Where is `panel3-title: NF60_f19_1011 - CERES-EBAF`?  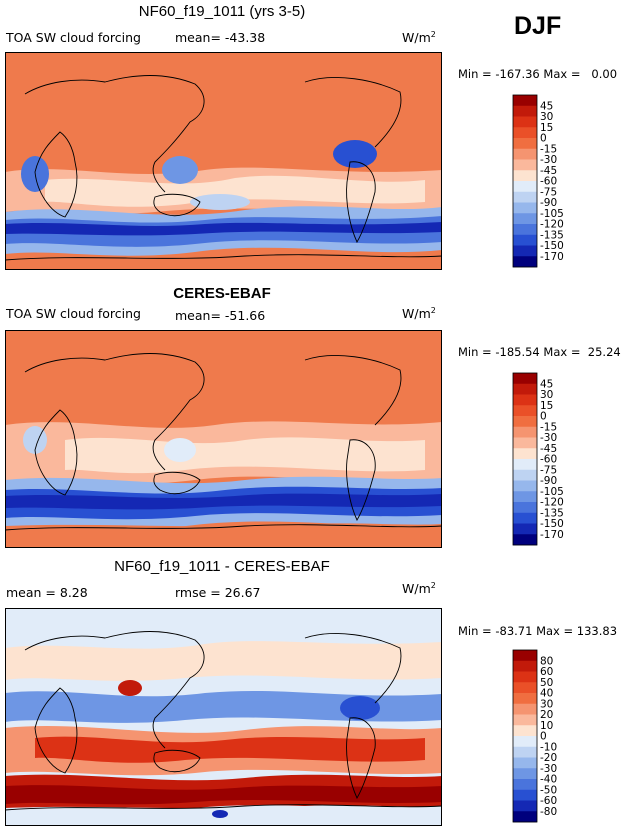
panel3-title: NF60_f19_1011 - CERES-EBAF is located at coordinates (222, 566).